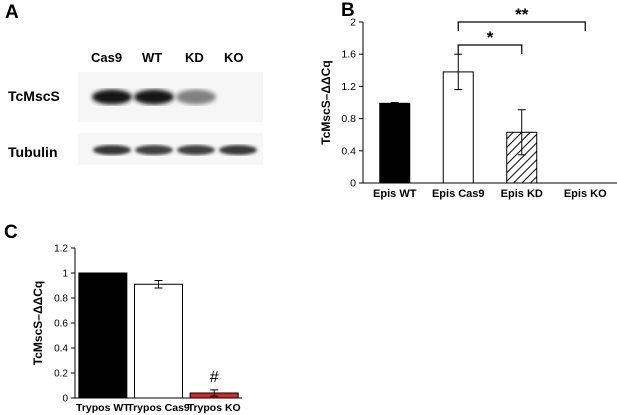 The width and height of the screenshot is (617, 415). I want to click on x-category-label: Epis KD, so click(522, 194).